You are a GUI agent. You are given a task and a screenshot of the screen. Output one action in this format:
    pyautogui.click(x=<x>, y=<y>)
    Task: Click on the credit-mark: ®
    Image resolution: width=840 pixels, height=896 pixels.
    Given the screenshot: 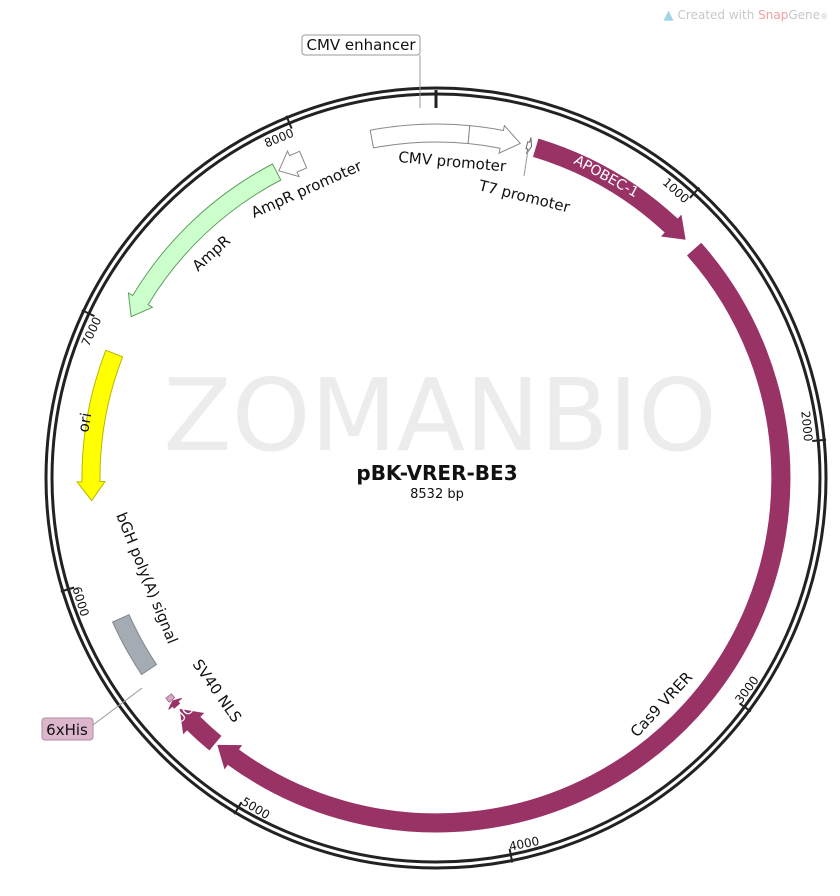 What is the action you would take?
    pyautogui.click(x=824, y=16)
    